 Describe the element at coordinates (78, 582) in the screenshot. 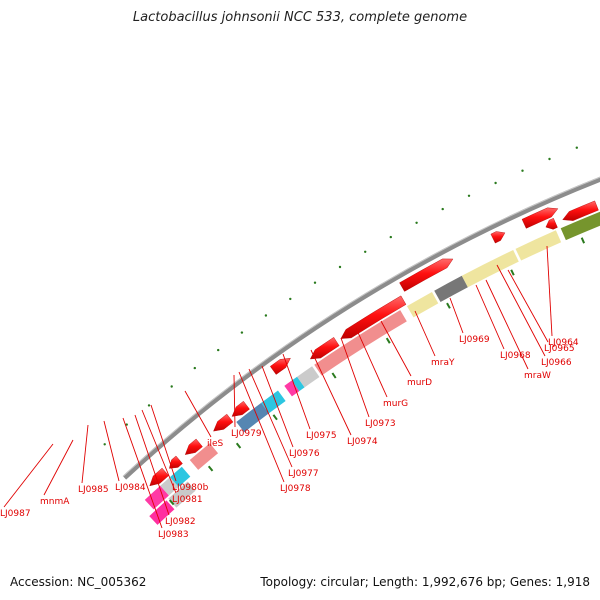

I see `accession-text: Accession: NC_005362` at that location.